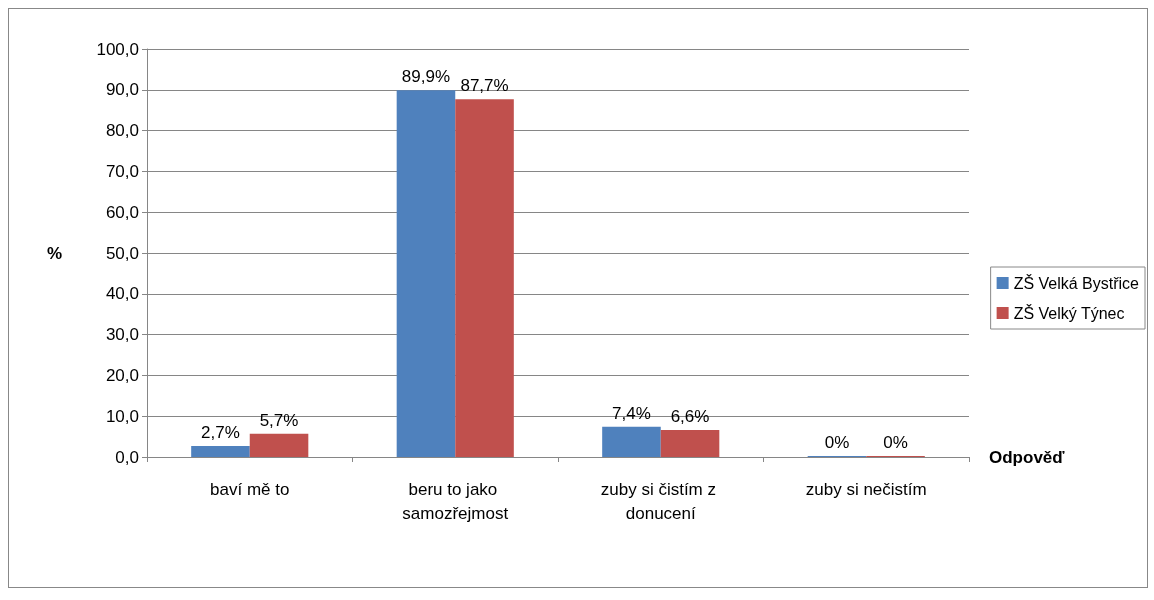 The height and width of the screenshot is (600, 1154). Describe the element at coordinates (484, 86) in the screenshot. I see `data-label: 87,7%` at that location.